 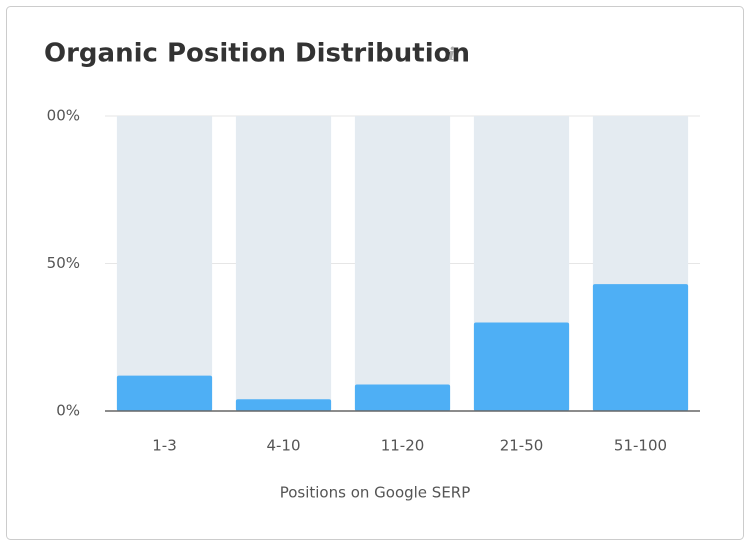 I want to click on x-tick-label: 51-100, so click(x=640, y=446).